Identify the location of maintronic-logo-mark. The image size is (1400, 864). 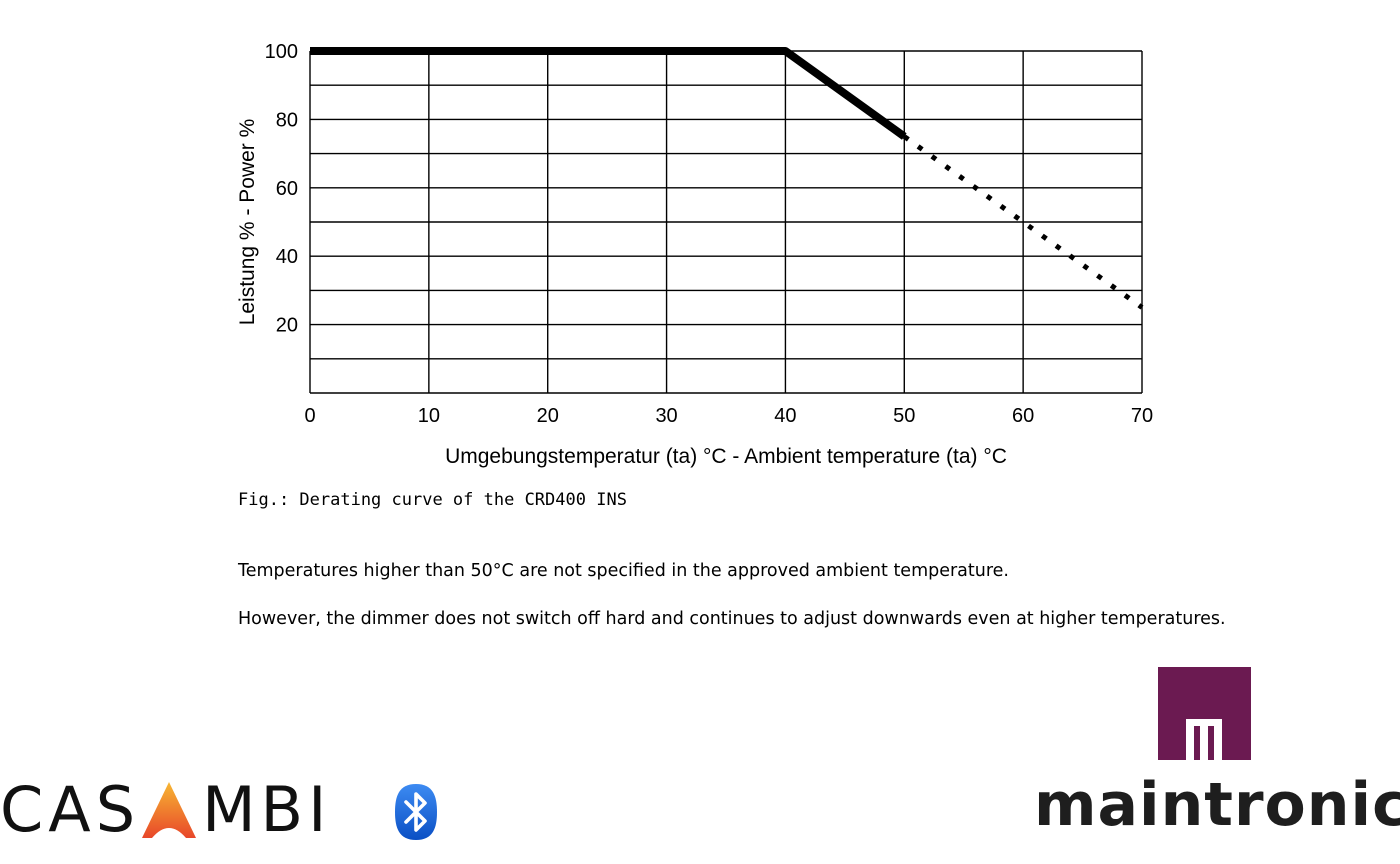
(1204, 713).